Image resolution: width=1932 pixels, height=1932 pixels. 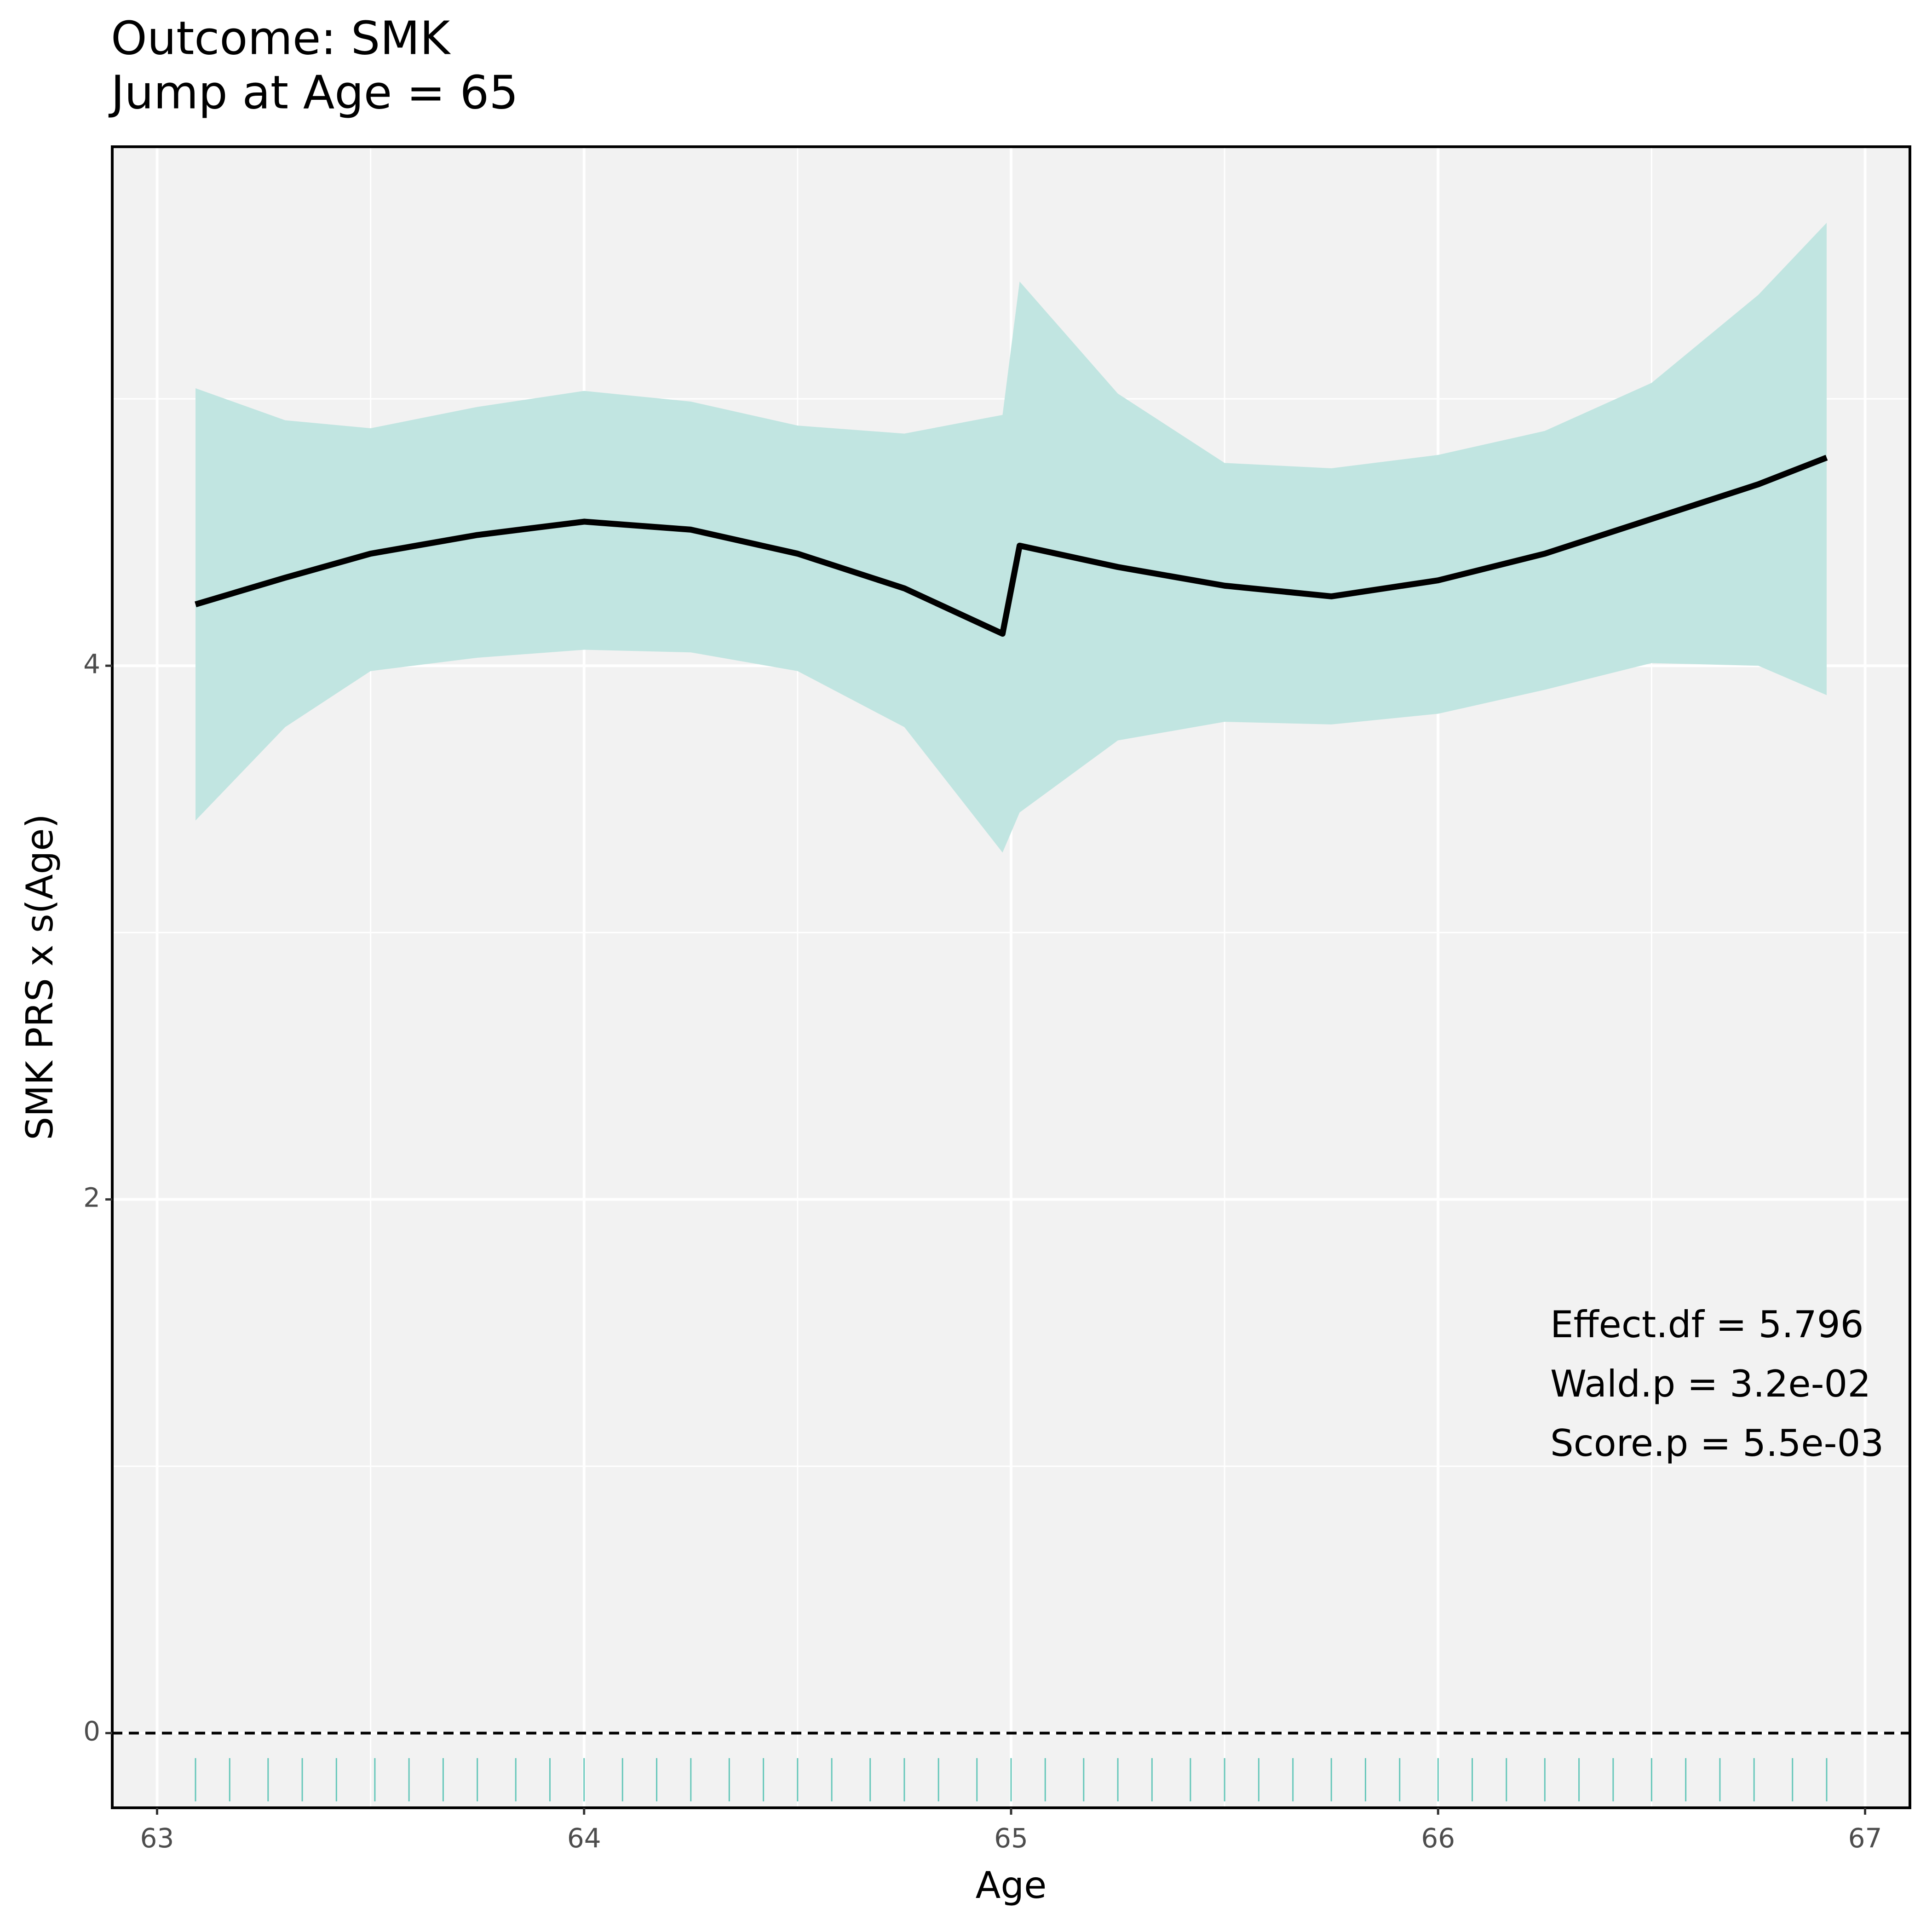 I want to click on x-tick-label: 64, so click(x=584, y=1838).